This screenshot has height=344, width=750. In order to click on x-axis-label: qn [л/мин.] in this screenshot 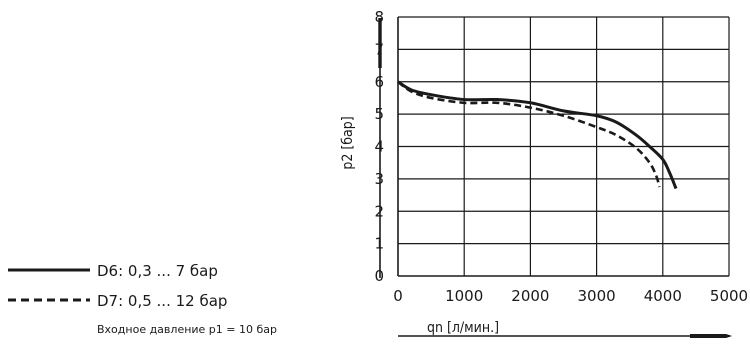, I will do `click(463, 328)`.